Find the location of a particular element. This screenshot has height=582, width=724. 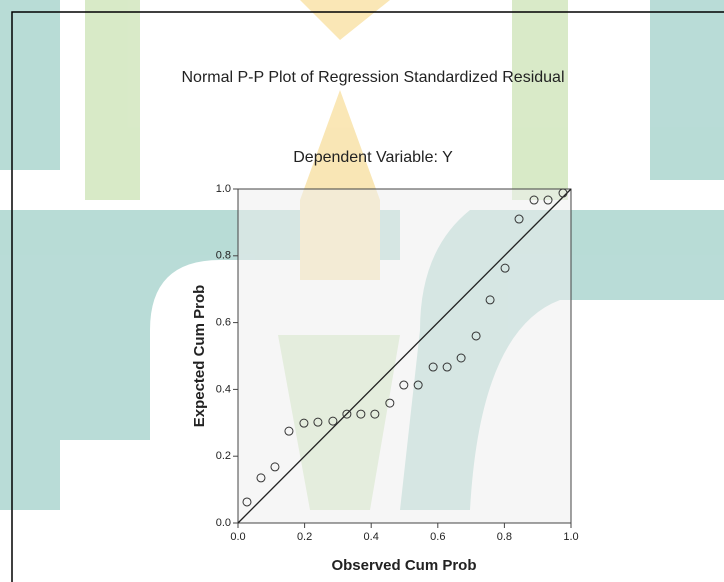

y-tick-label: 0.8 is located at coordinates (223, 256).